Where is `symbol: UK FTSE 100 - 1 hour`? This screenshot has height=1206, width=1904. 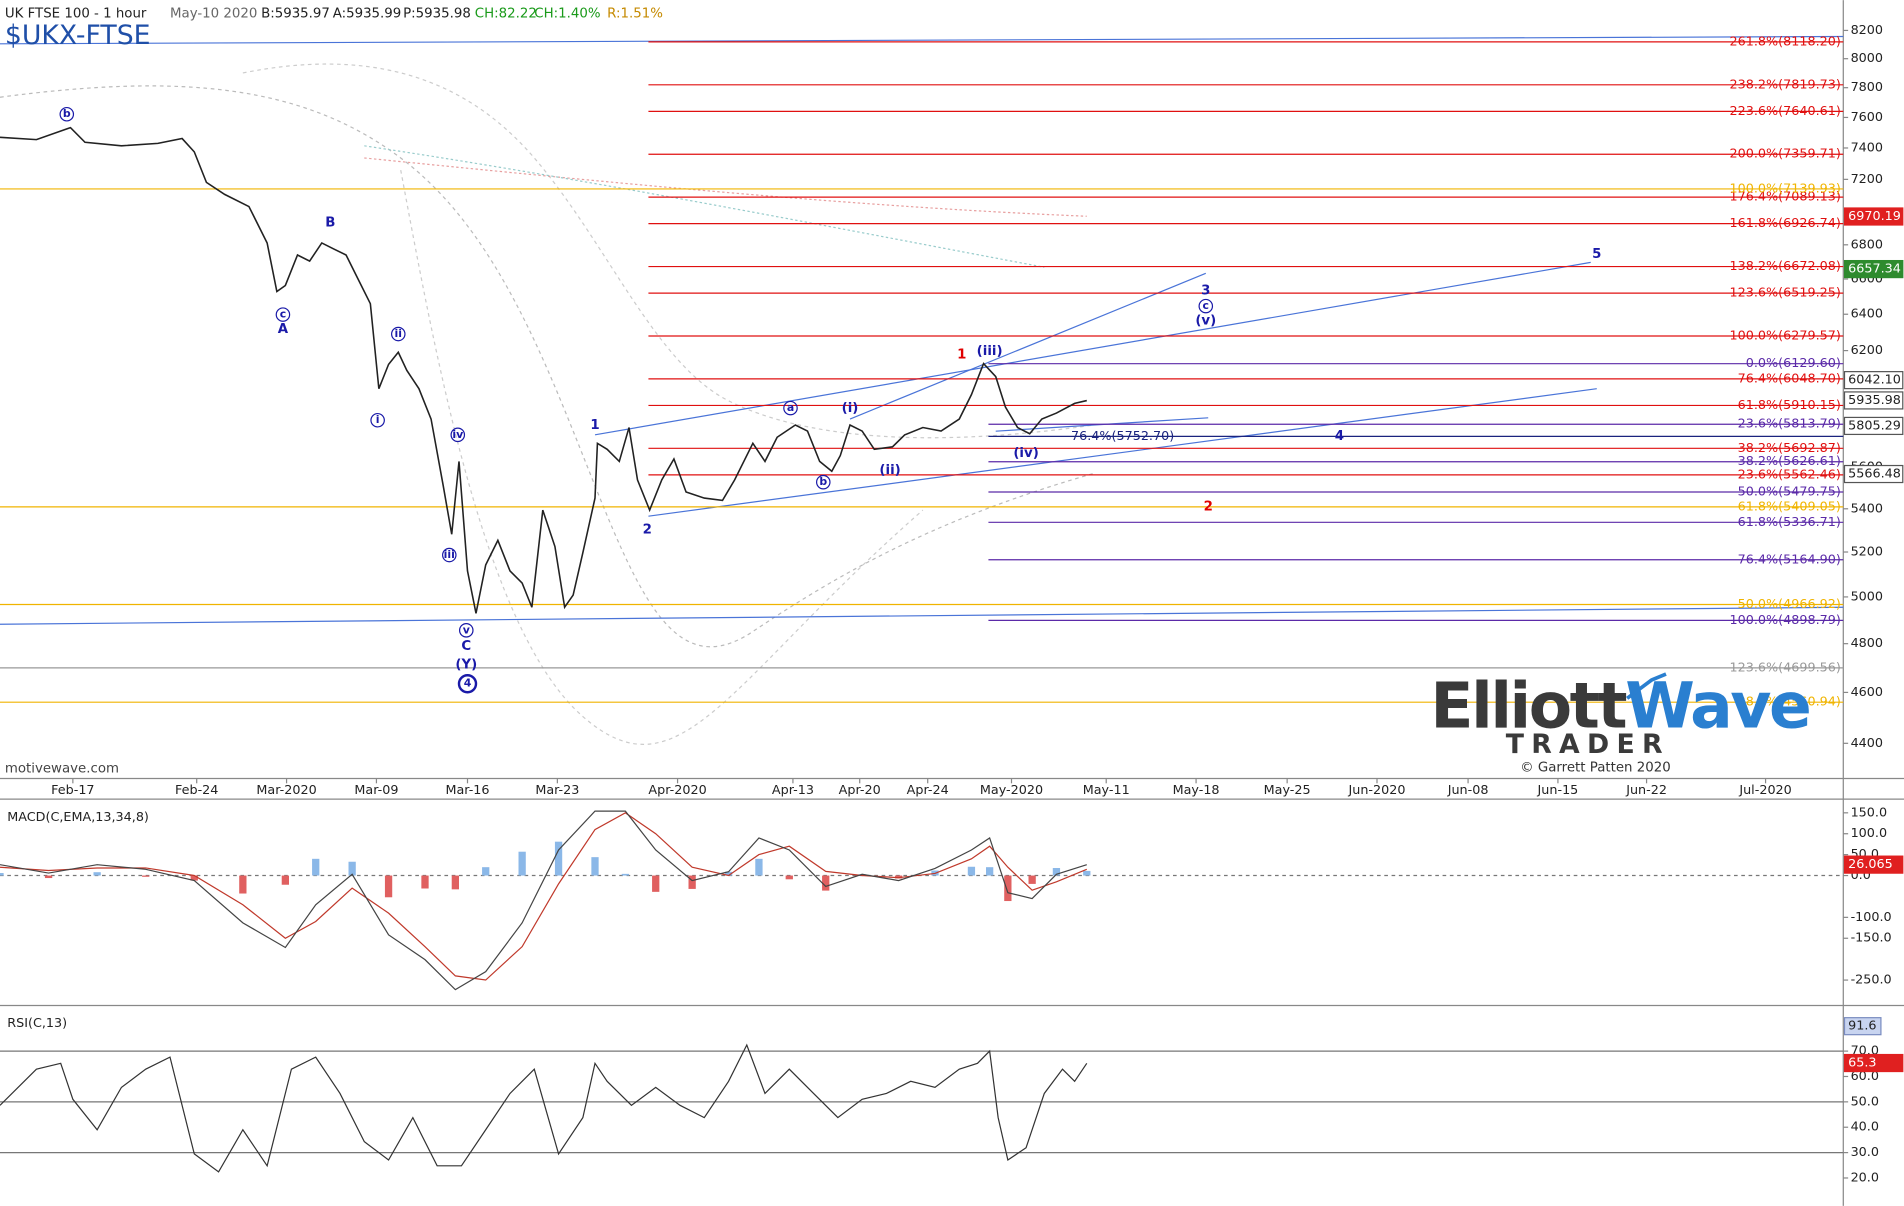 symbol: UK FTSE 100 - 1 hour is located at coordinates (76, 13).